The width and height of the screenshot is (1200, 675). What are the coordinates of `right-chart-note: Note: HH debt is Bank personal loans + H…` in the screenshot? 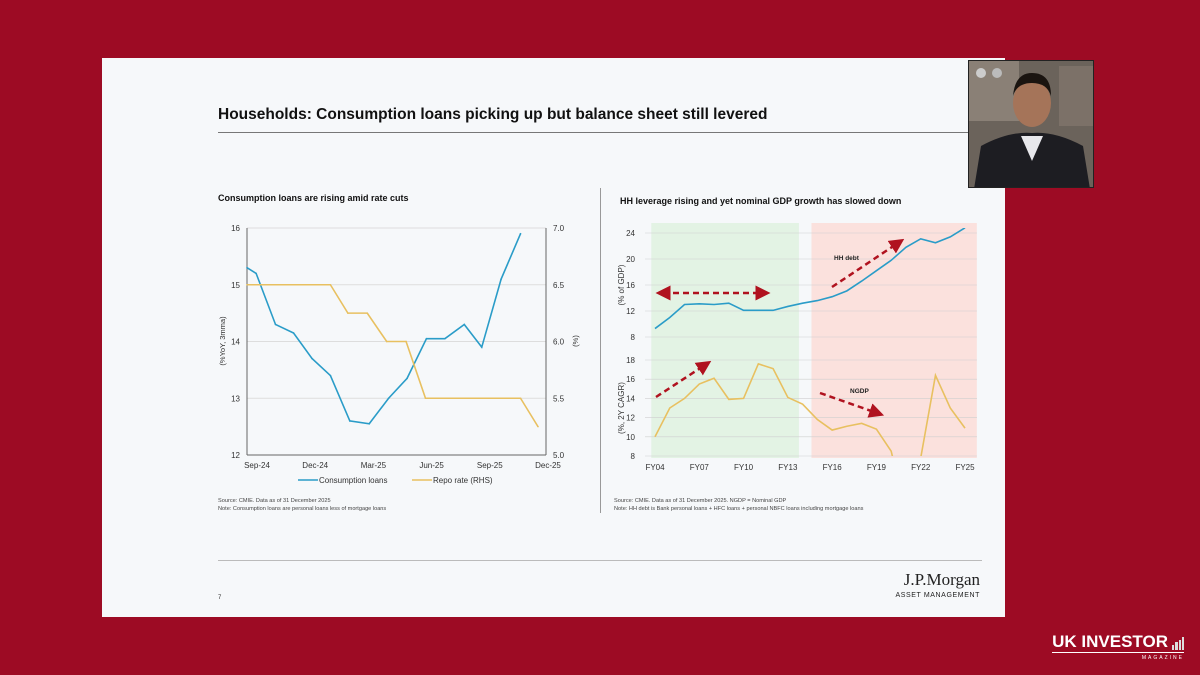 It's located at (739, 509).